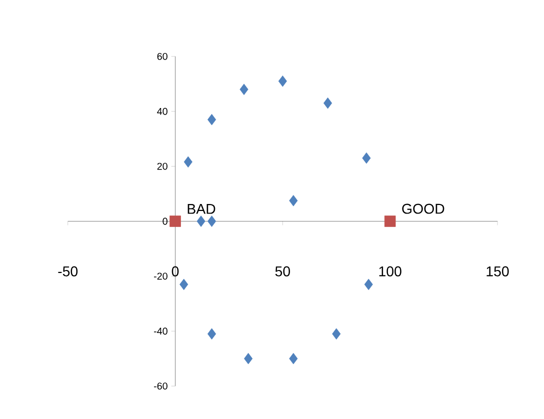 Image resolution: width=544 pixels, height=419 pixels. I want to click on x-tick-label: 0, so click(175, 271).